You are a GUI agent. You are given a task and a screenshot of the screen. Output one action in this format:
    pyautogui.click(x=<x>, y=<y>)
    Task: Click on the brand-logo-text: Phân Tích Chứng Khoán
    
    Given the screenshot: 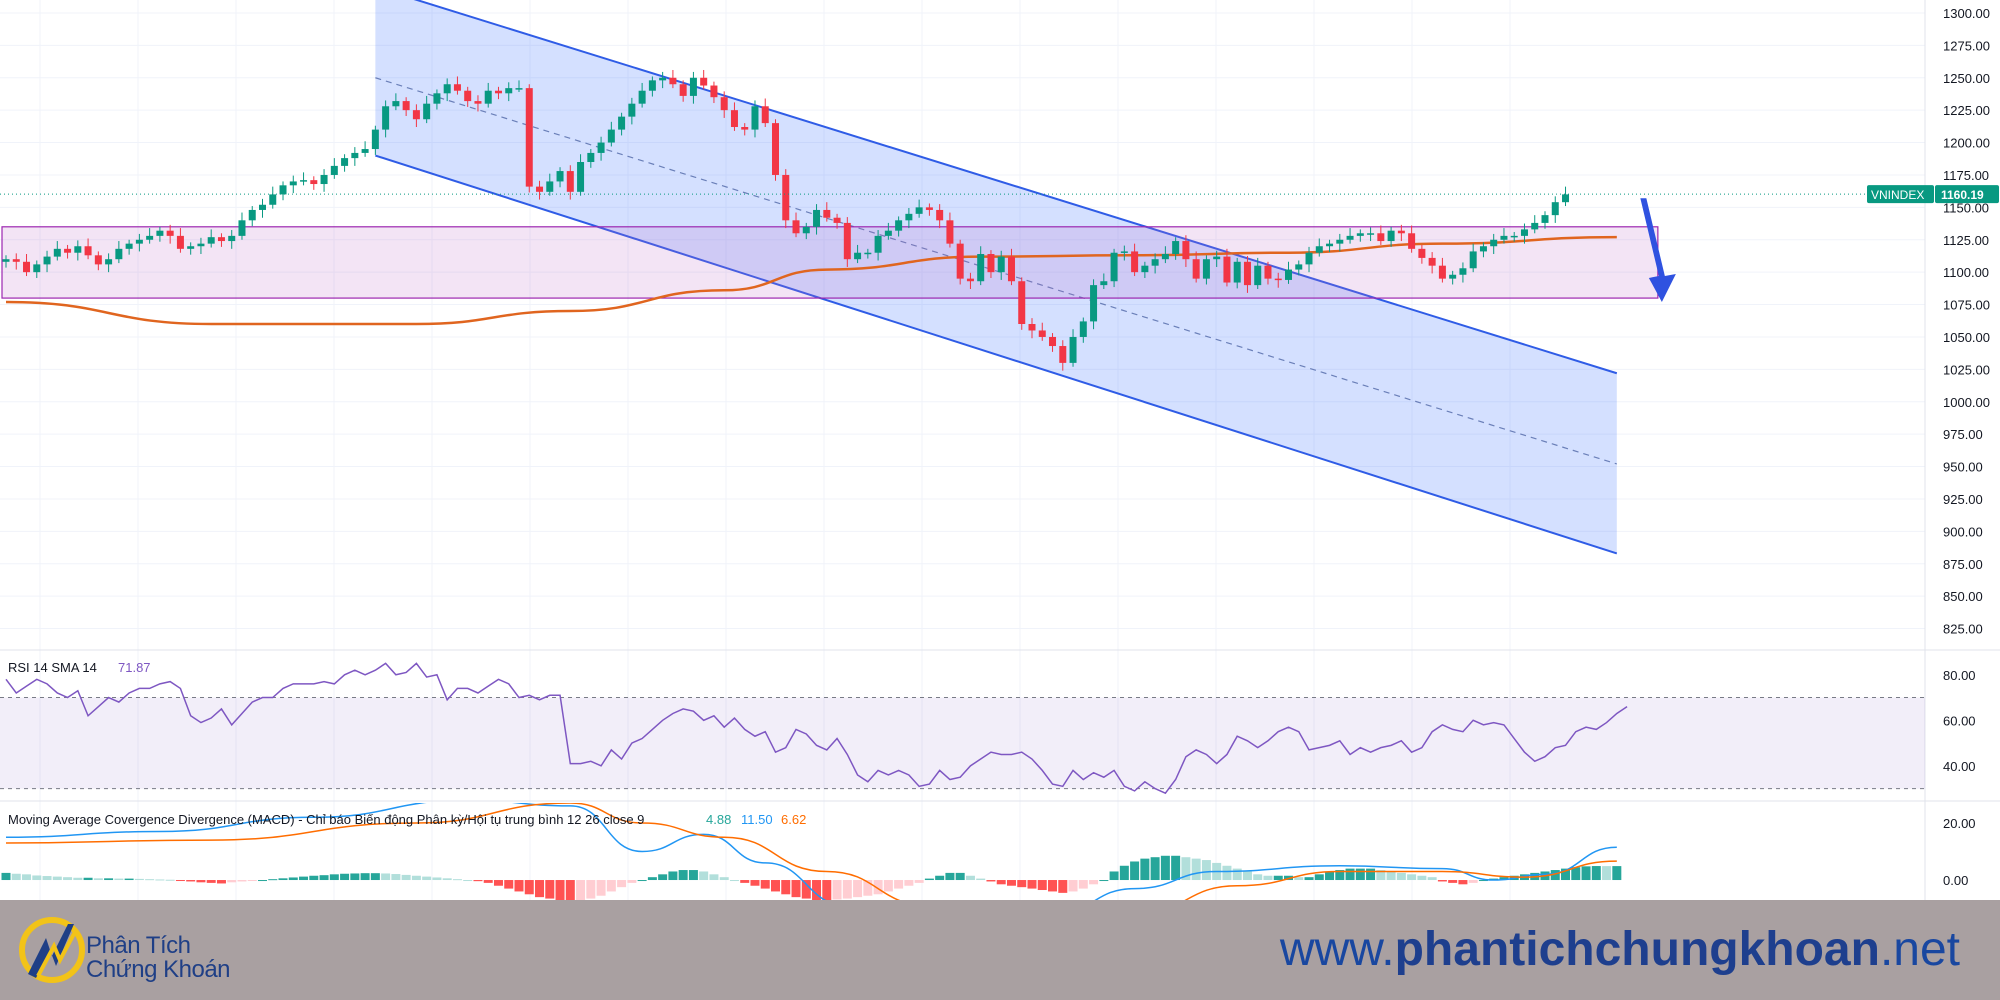 What is the action you would take?
    pyautogui.click(x=158, y=958)
    